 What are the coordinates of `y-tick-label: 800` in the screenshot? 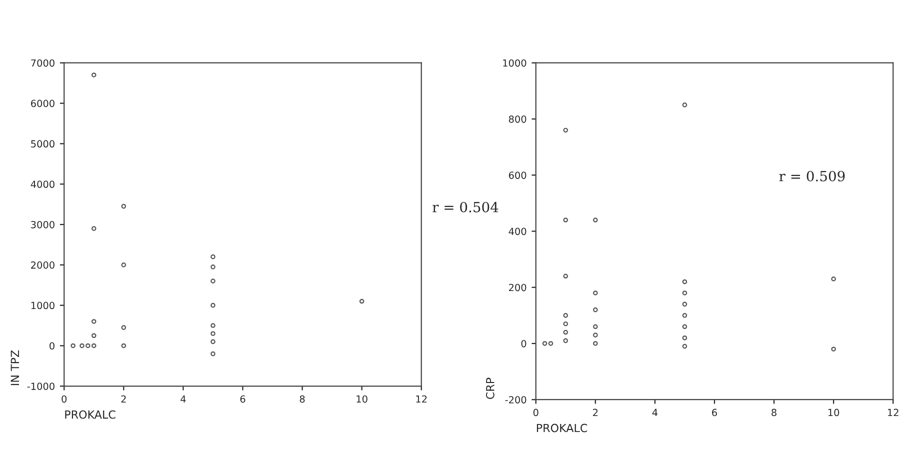 It's located at (517, 119).